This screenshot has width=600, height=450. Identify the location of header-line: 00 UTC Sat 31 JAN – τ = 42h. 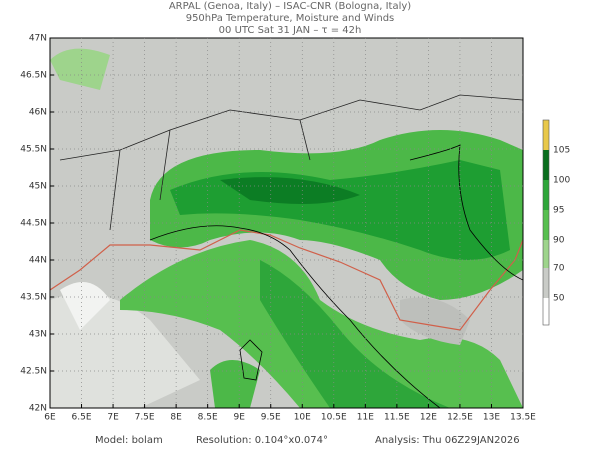
(290, 30).